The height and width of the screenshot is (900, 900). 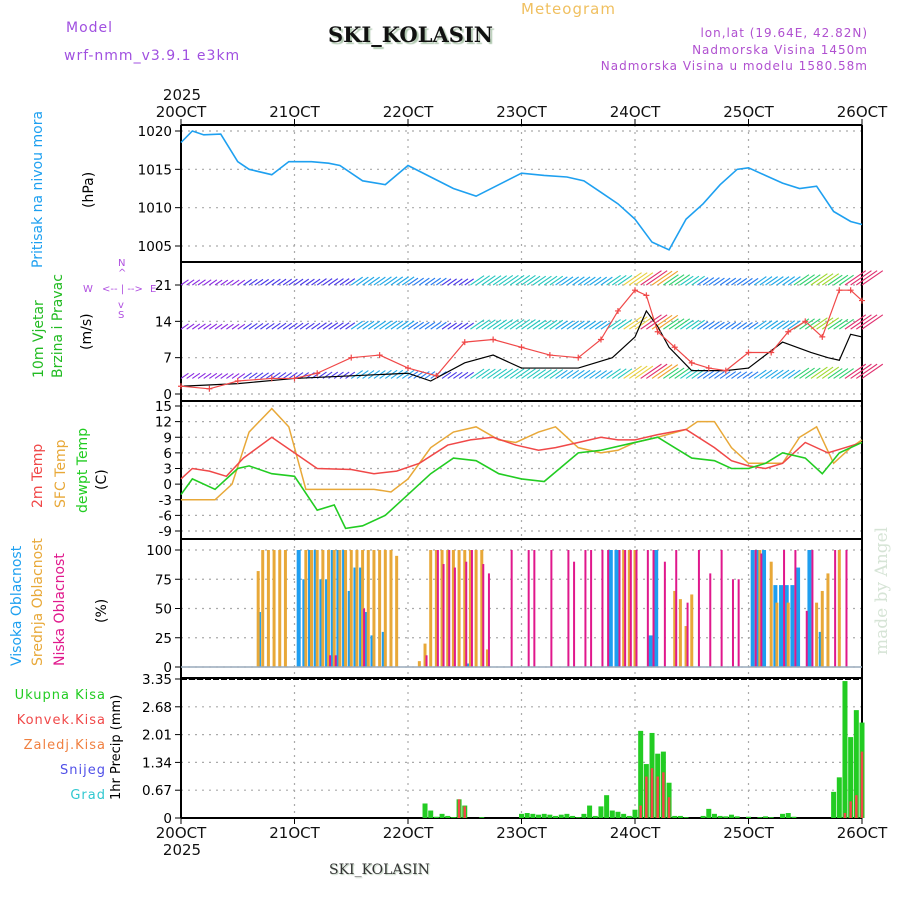 I want to click on compass-arrow-down: v, so click(x=121, y=305).